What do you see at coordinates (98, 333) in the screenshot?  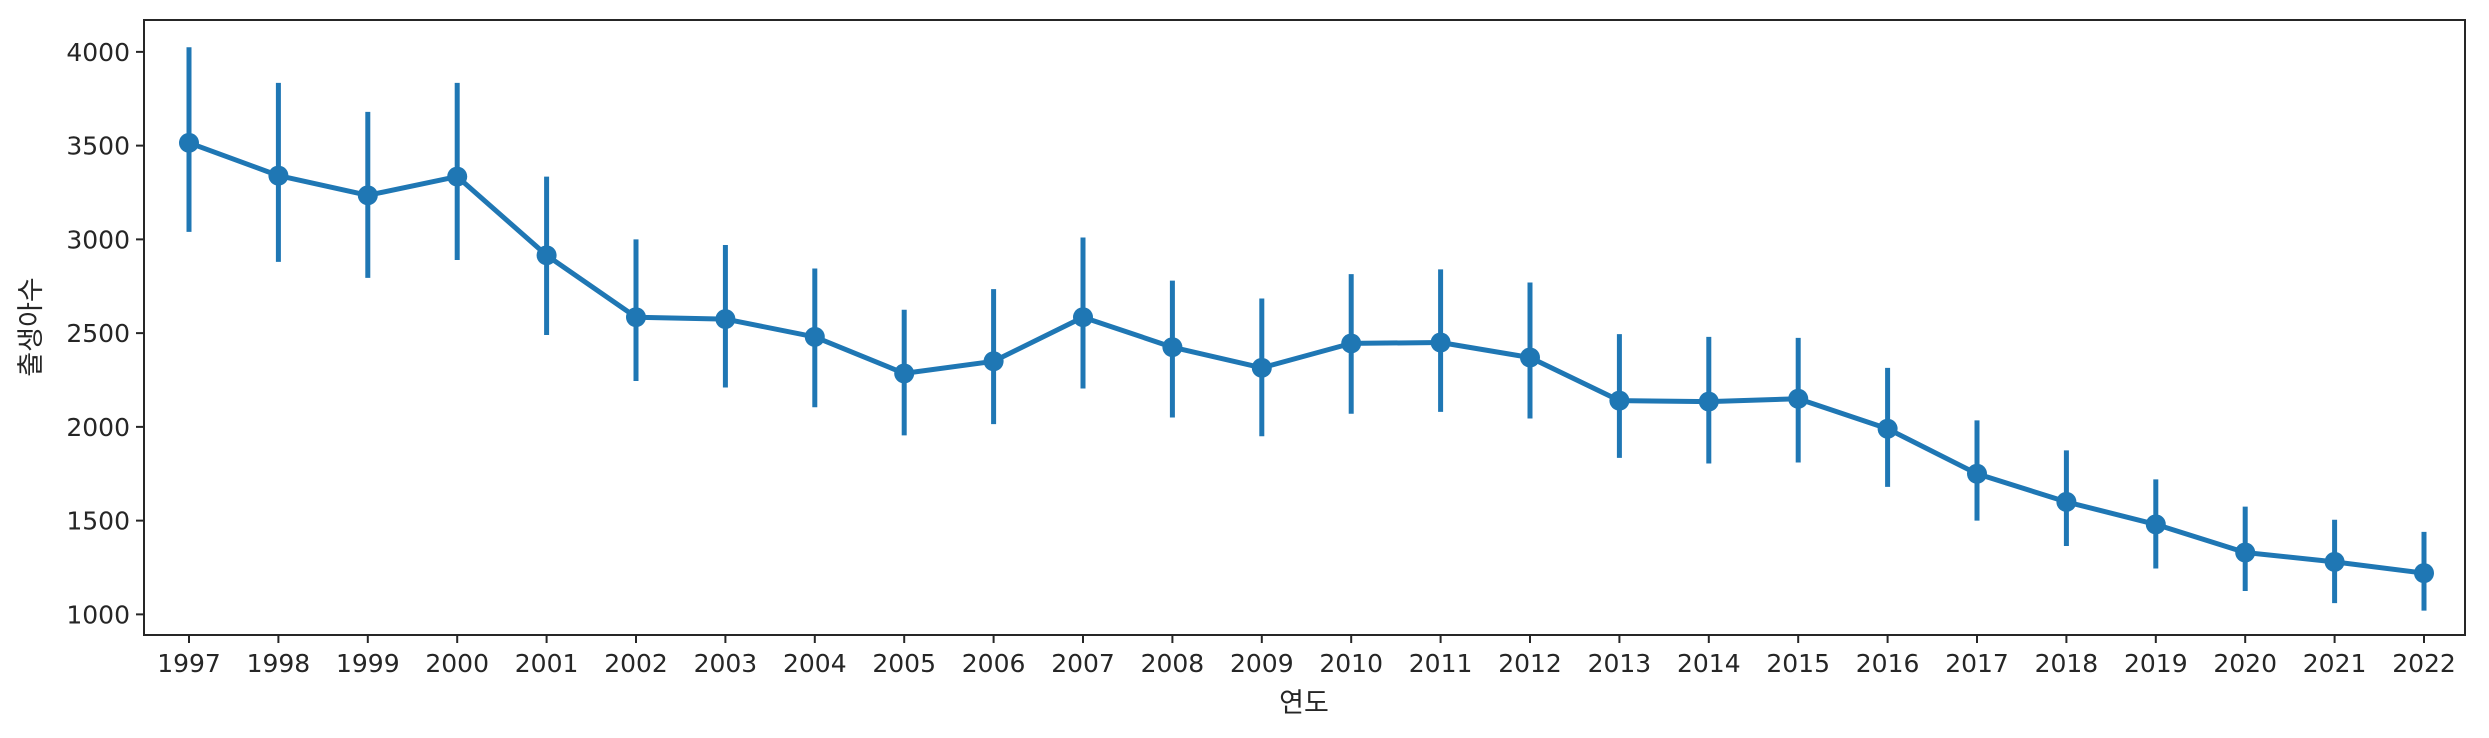 I see `y-tick-label: 2500` at bounding box center [98, 333].